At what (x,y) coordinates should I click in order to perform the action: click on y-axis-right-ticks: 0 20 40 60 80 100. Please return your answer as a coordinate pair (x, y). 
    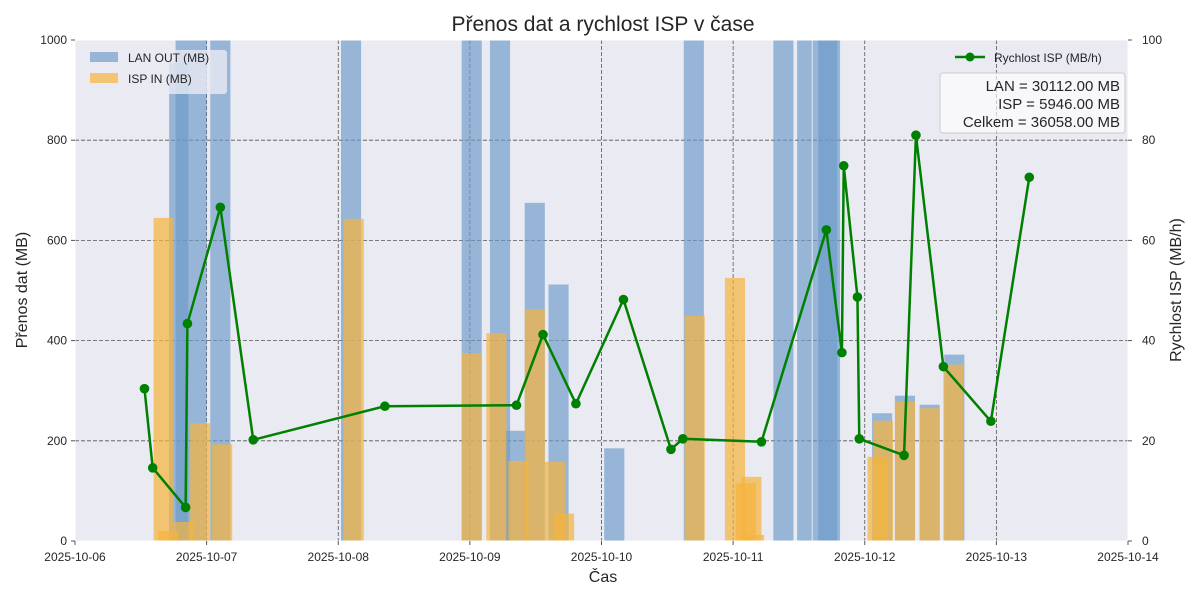
    Looking at the image, I should click on (1145, 290).